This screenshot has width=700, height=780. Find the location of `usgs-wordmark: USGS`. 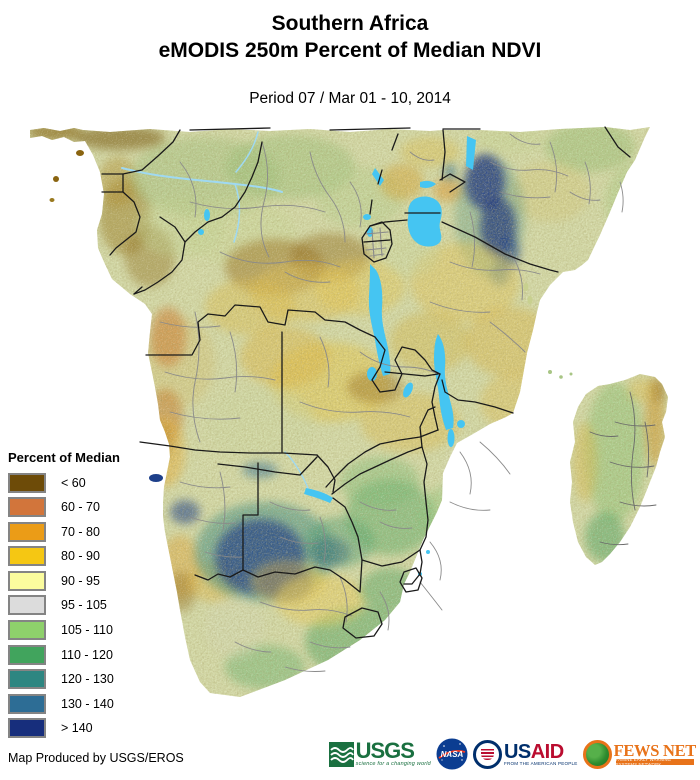

usgs-wordmark: USGS is located at coordinates (385, 750).